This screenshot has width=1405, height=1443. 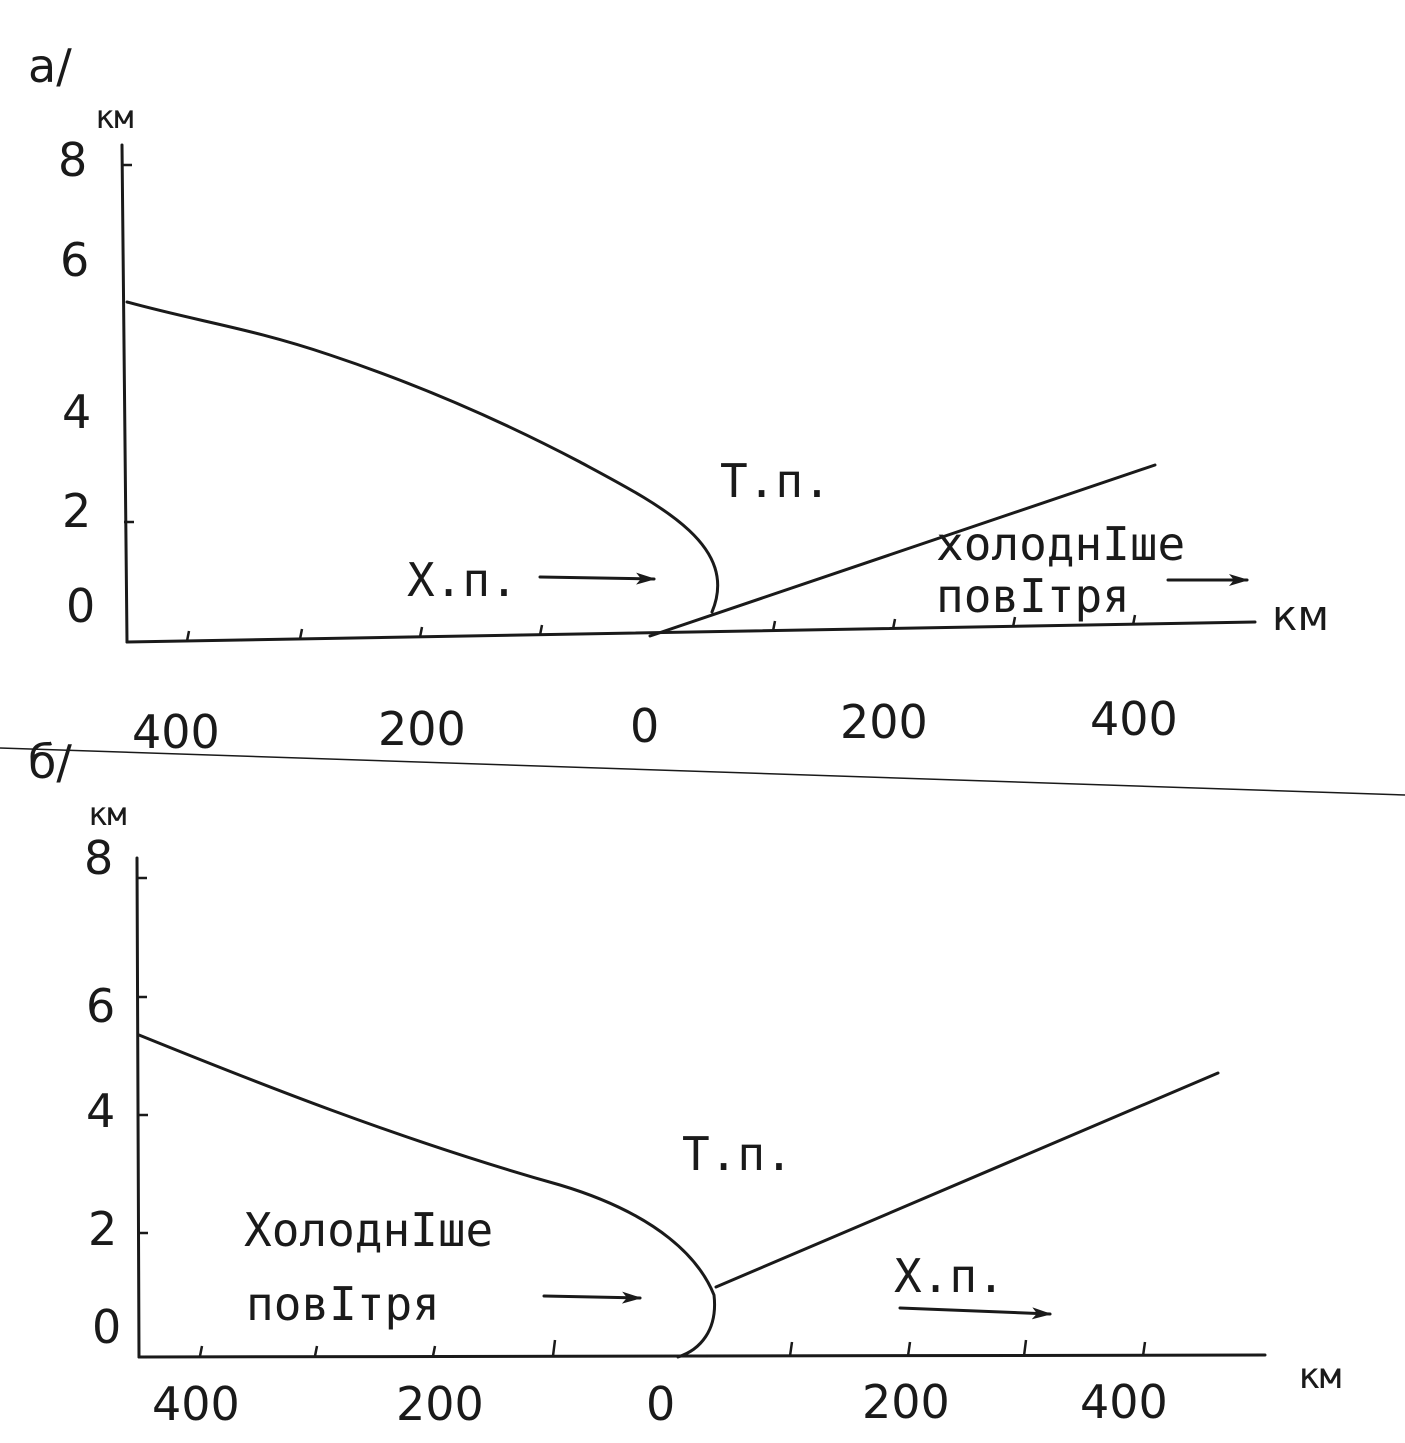 I want to click on panel-b-cold-front-surface, so click(x=427, y=1196).